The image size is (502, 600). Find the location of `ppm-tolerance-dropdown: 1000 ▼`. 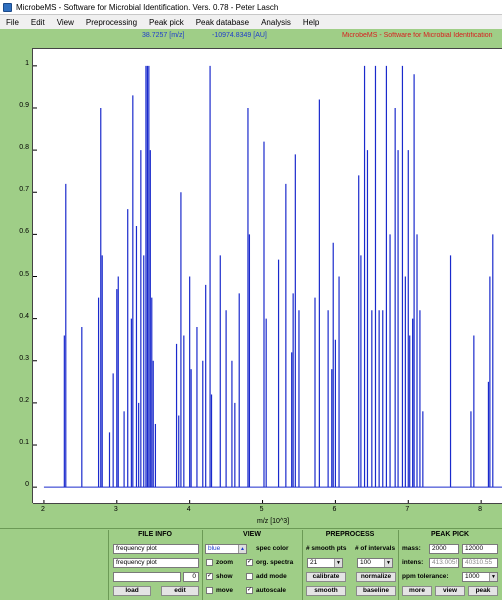

ppm-tolerance-dropdown: 1000 ▼ is located at coordinates (480, 577).